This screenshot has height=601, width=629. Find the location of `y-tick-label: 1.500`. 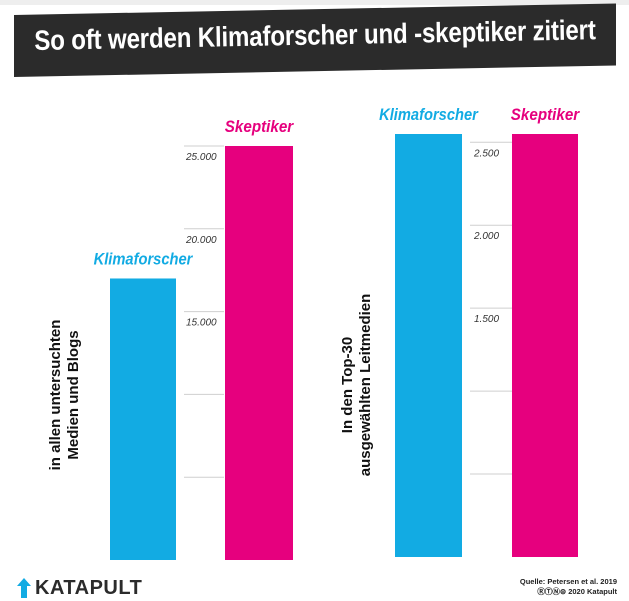

y-tick-label: 1.500 is located at coordinates (486, 319).